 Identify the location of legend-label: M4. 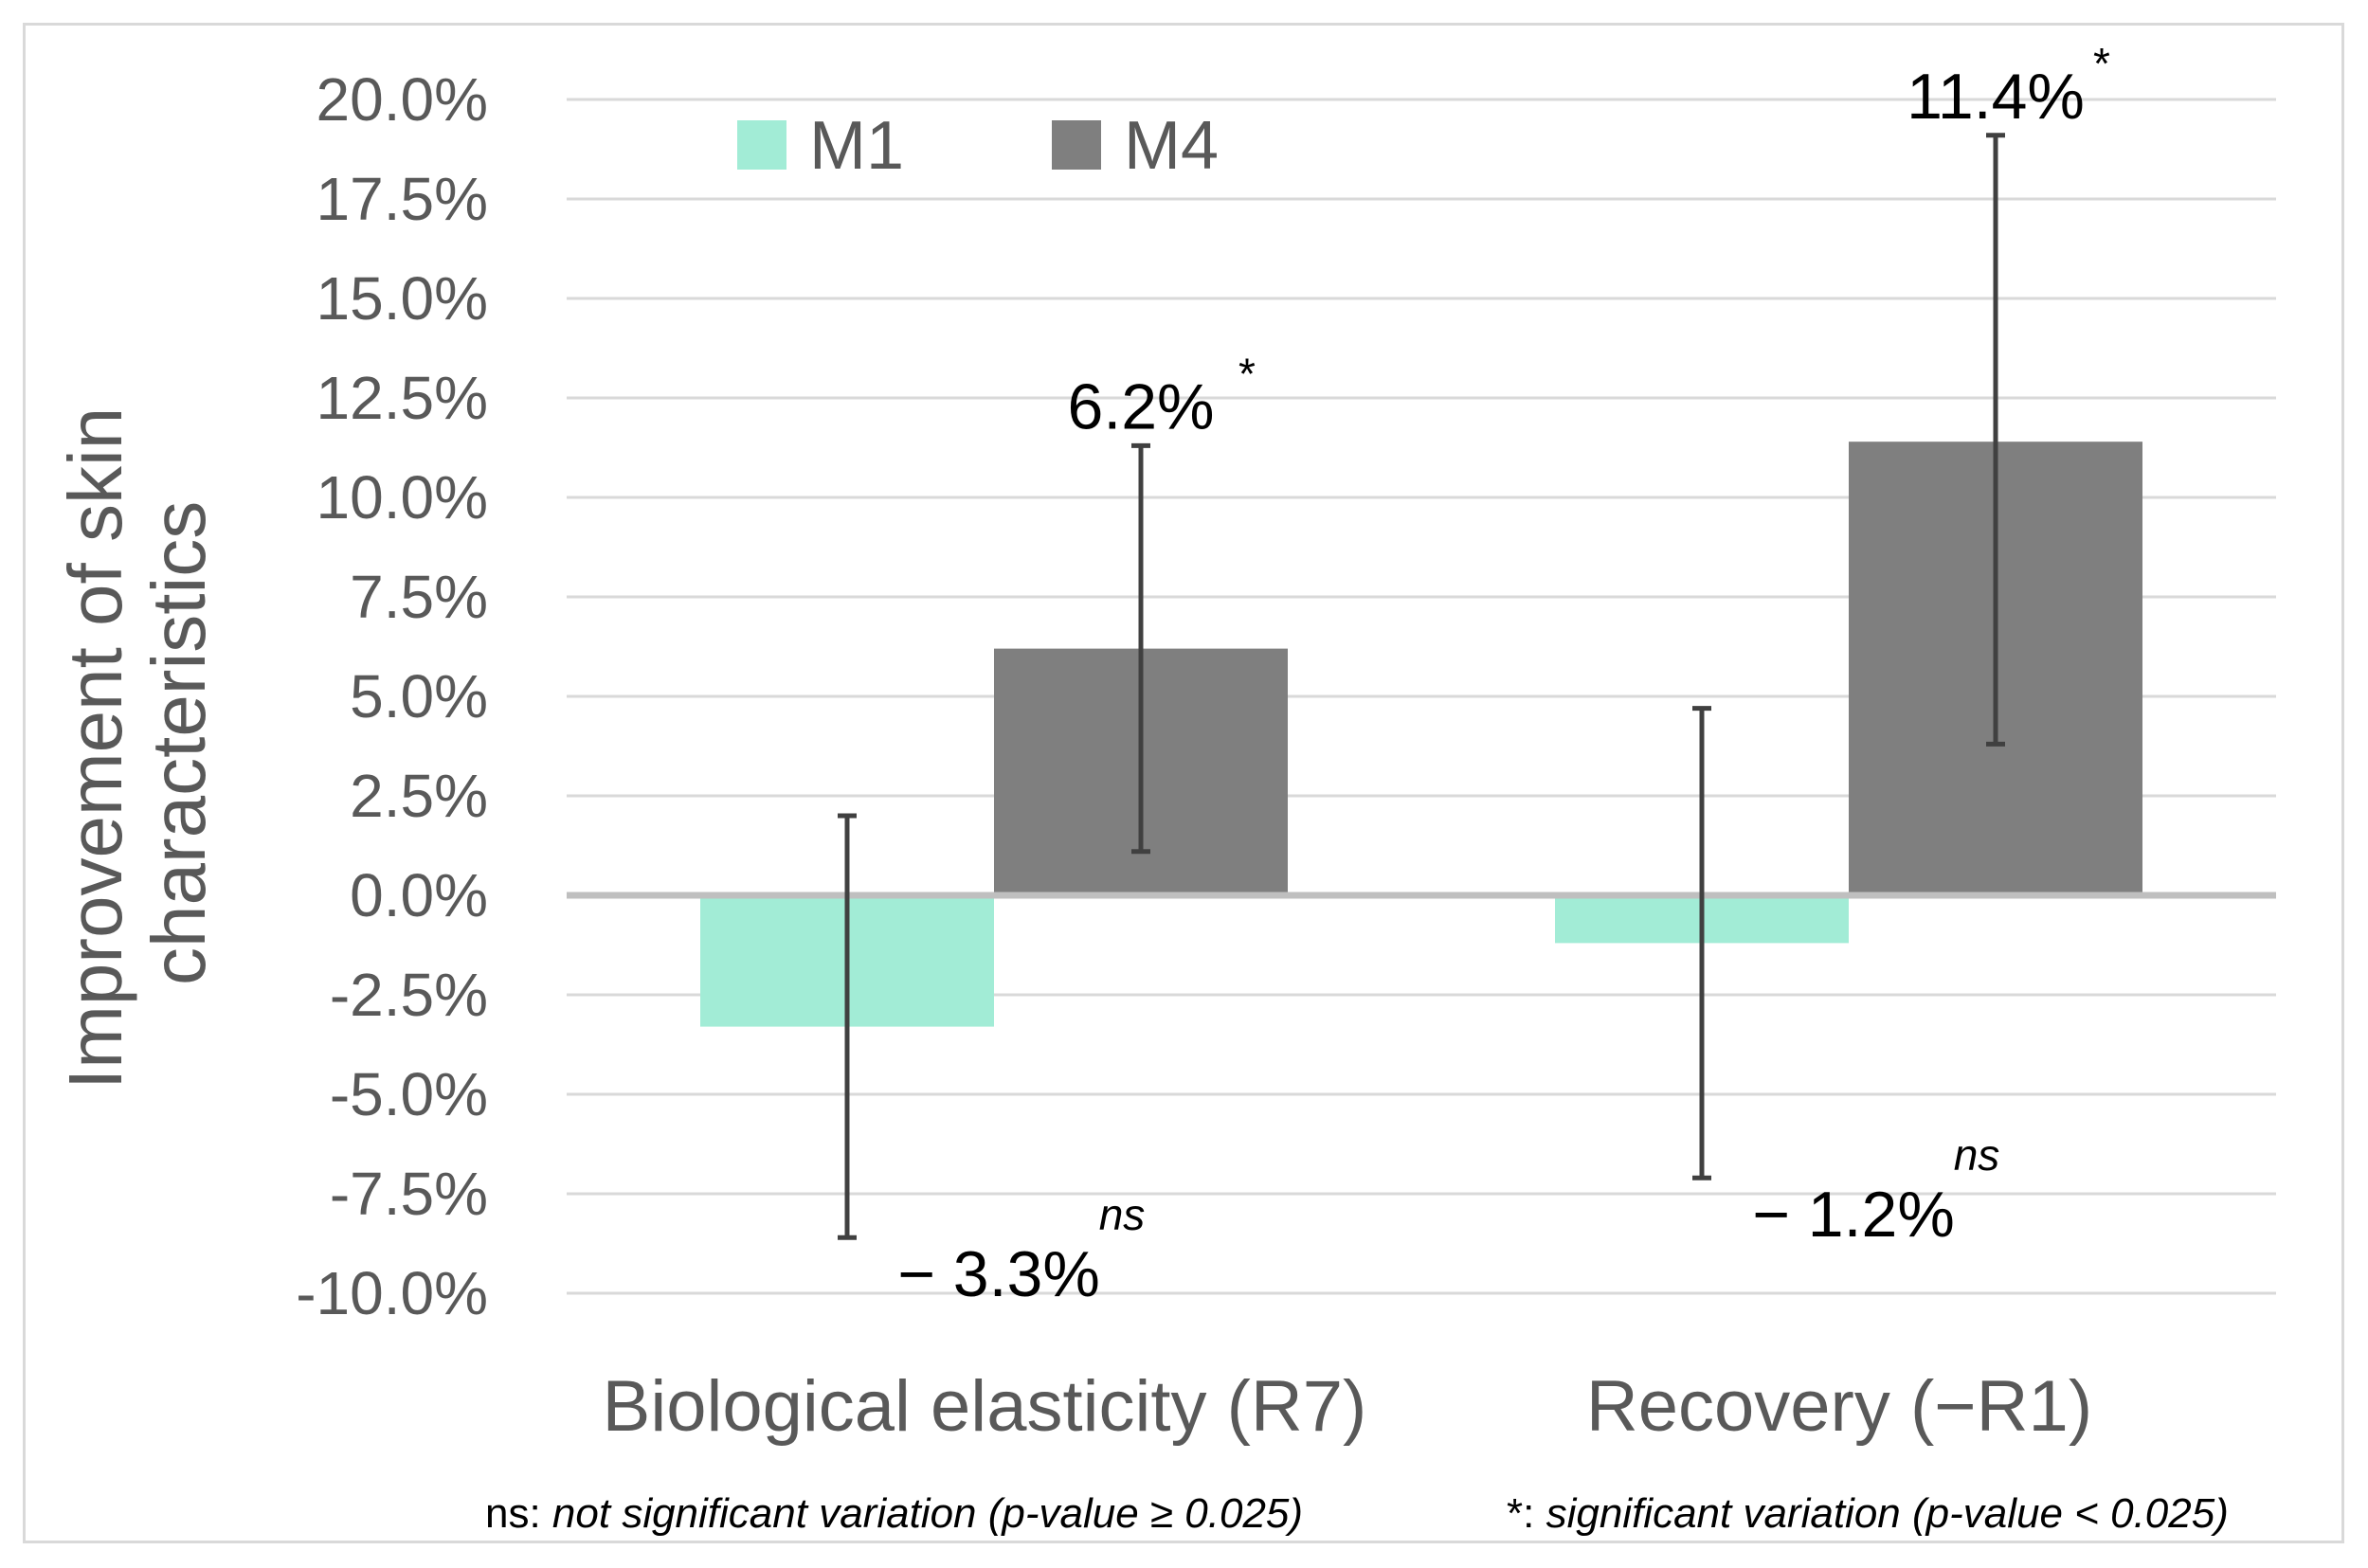
(1171, 146).